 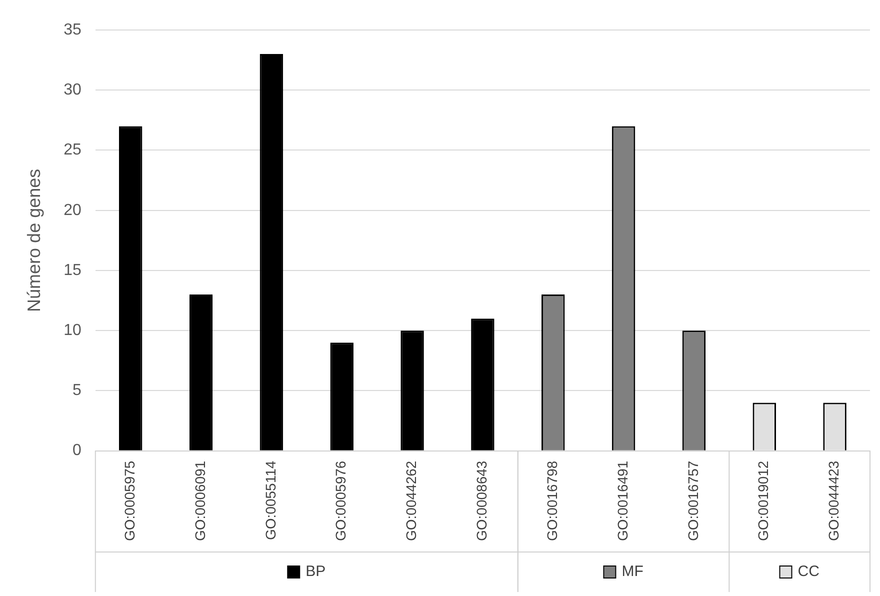 I want to click on y-axis-title: Número de genes, so click(x=34, y=240).